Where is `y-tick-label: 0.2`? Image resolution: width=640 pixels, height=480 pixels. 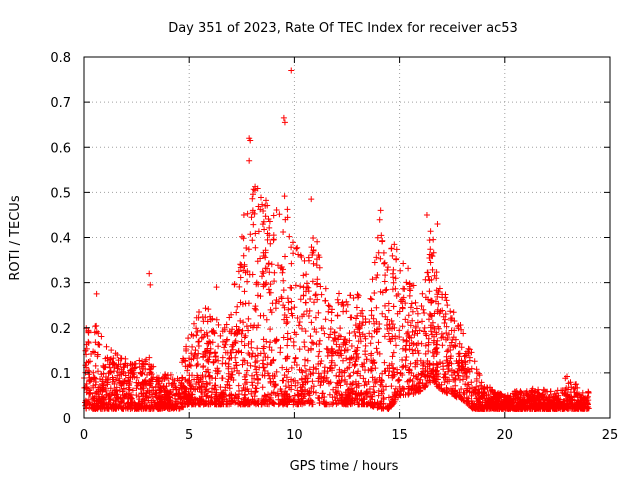 y-tick-label: 0.2 is located at coordinates (60, 329).